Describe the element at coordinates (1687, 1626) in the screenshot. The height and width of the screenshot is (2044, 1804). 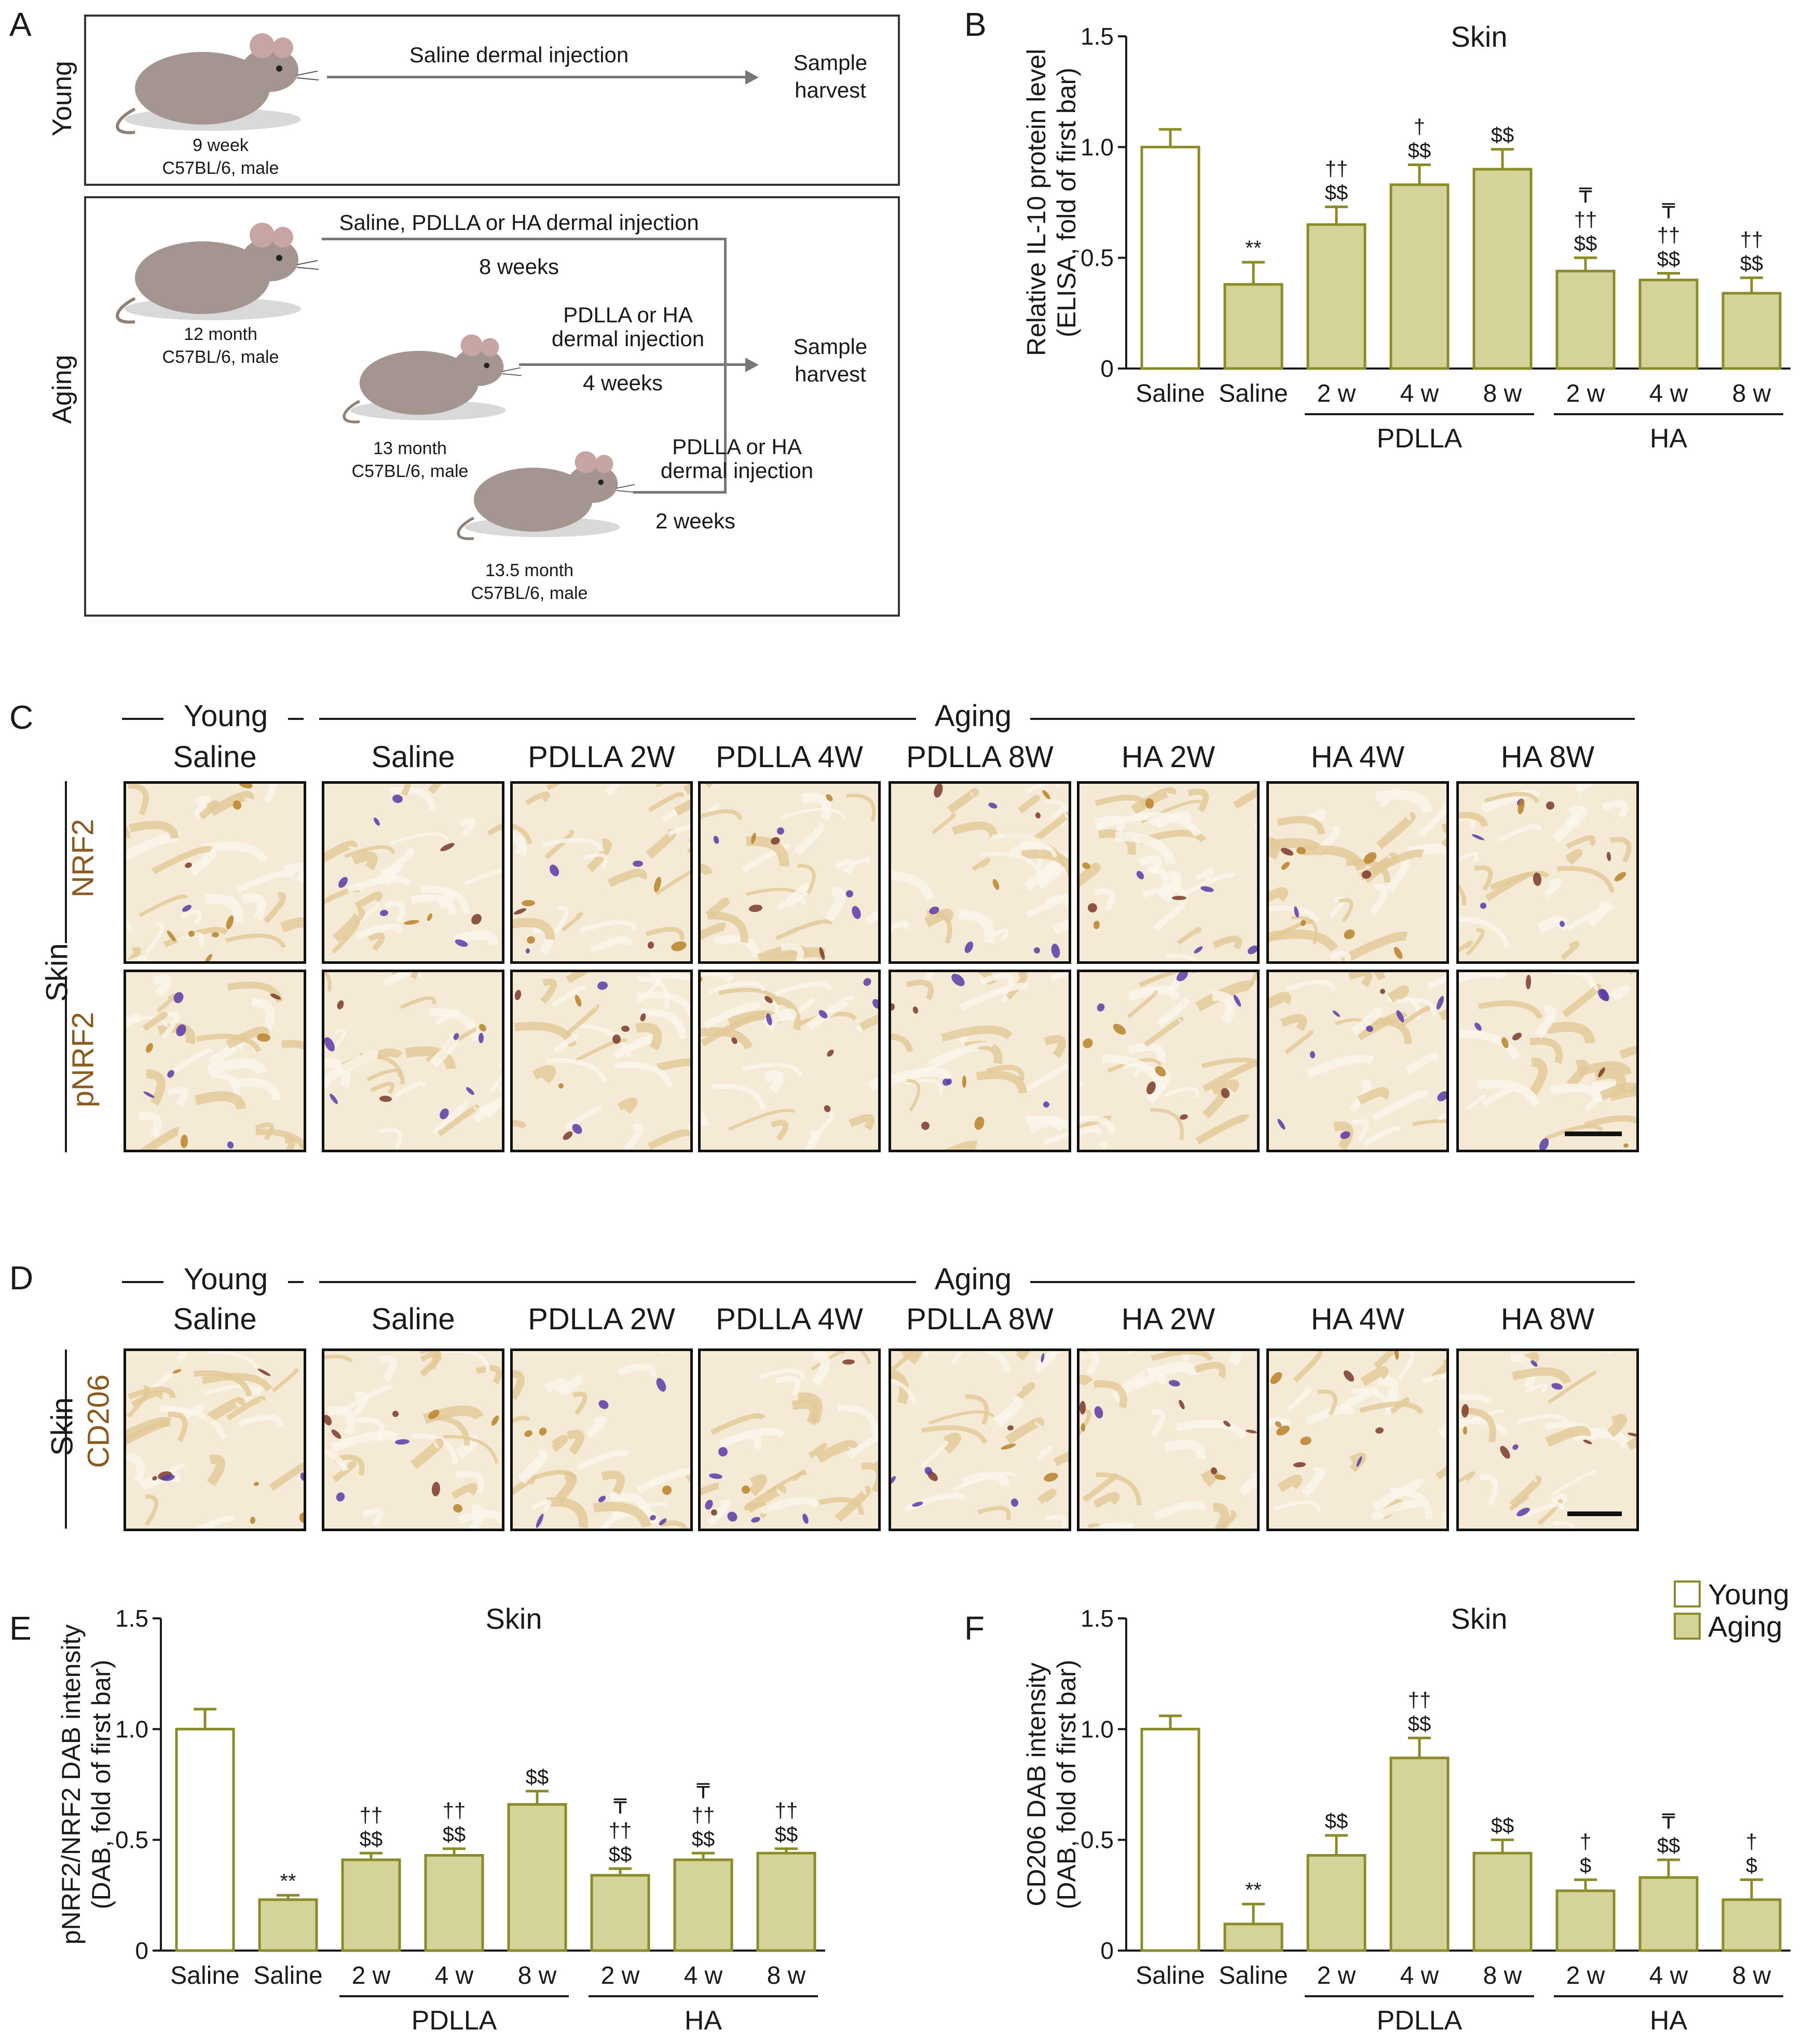
I see `legend-swatch-aging` at that location.